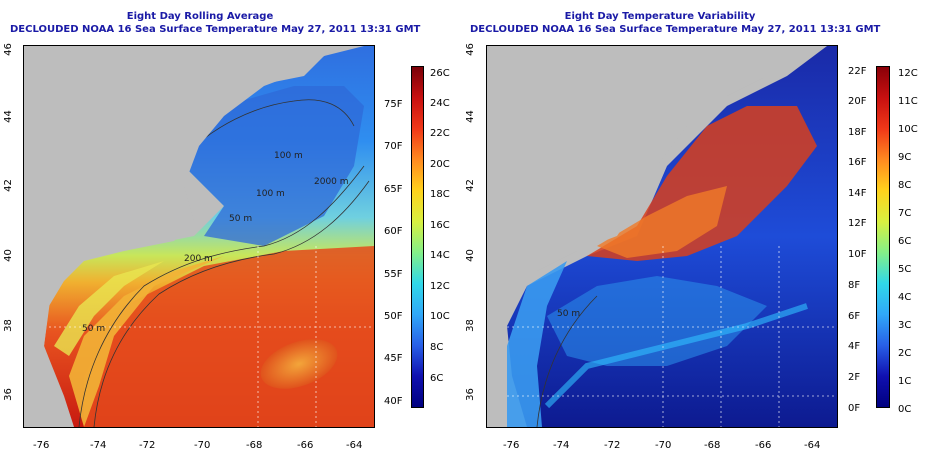 The height and width of the screenshot is (475, 950). I want to click on right-ytick-38: 38, so click(470, 325).